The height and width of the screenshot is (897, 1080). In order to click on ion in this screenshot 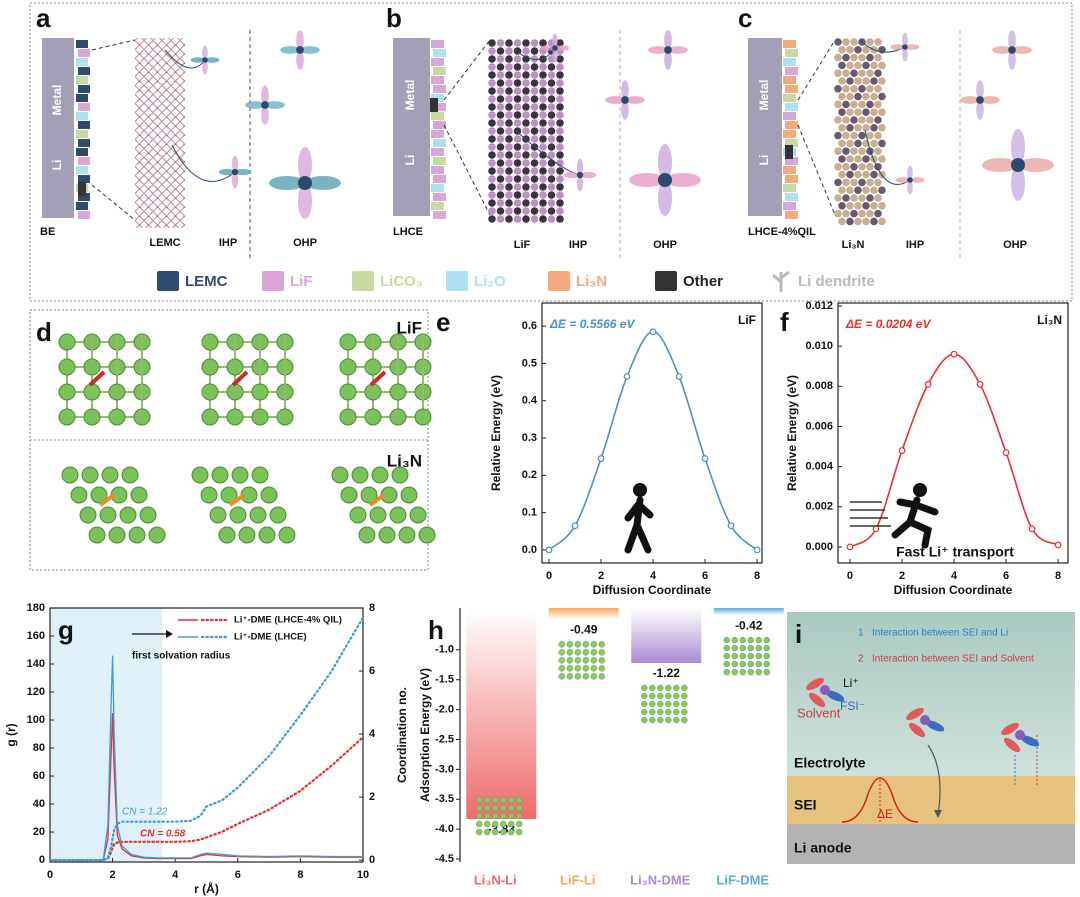, I will do `click(265, 105)`.